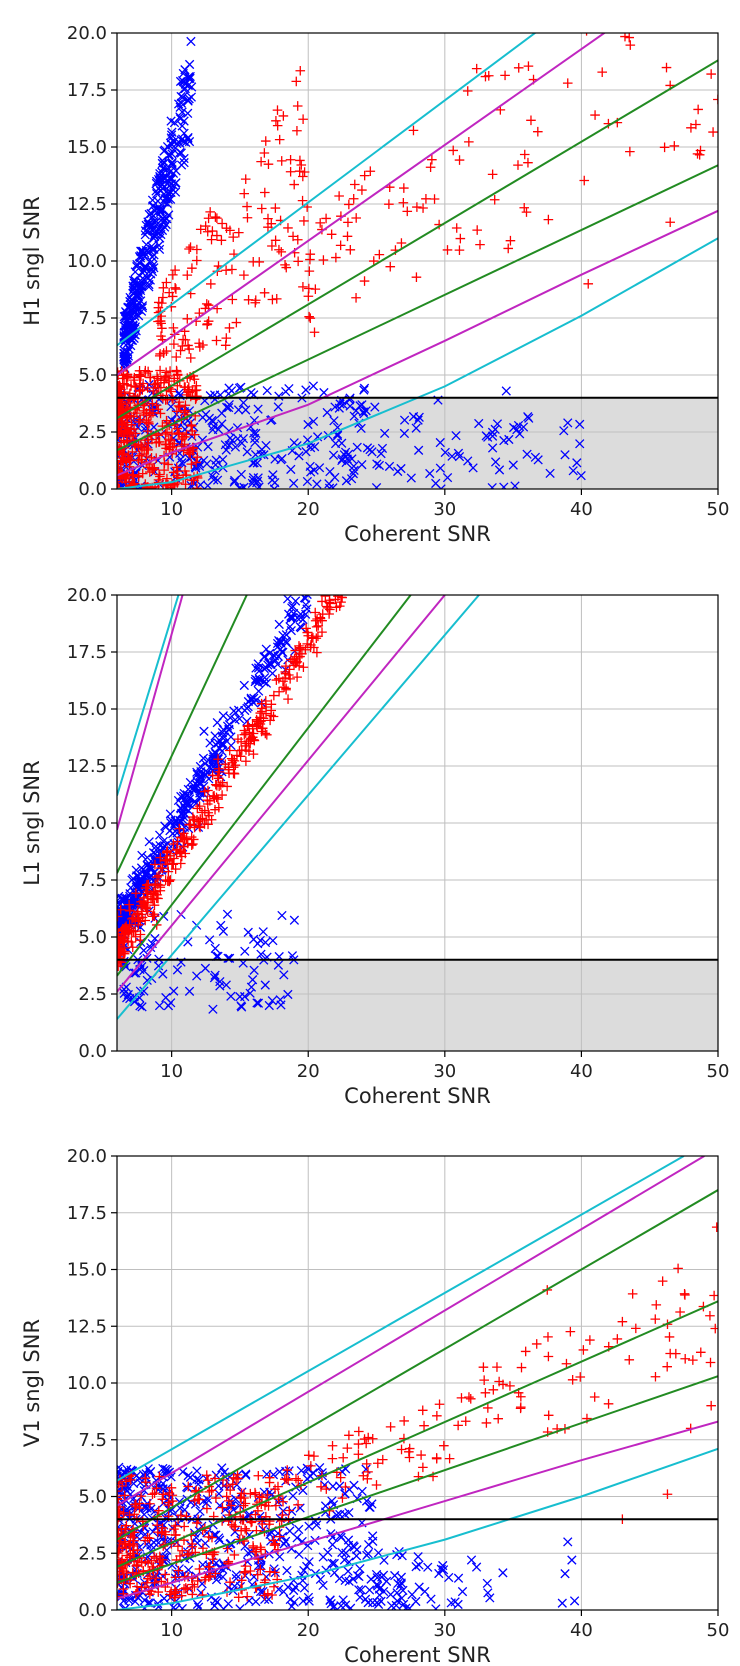 This screenshot has height=1666, width=740. I want to click on x-tick-label: 10, so click(171, 509).